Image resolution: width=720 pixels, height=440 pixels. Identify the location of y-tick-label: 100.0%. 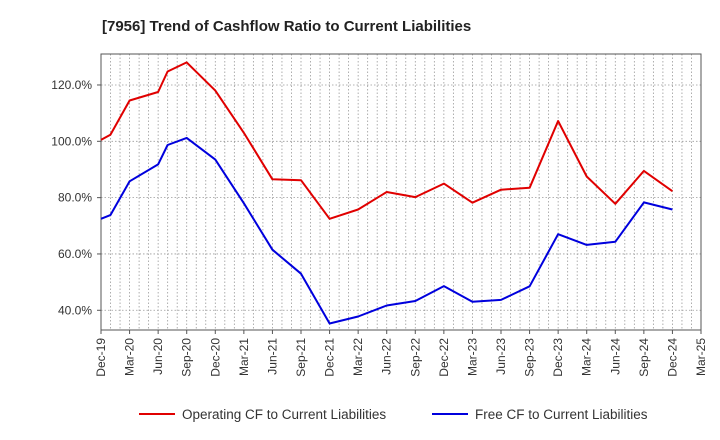
(71, 141).